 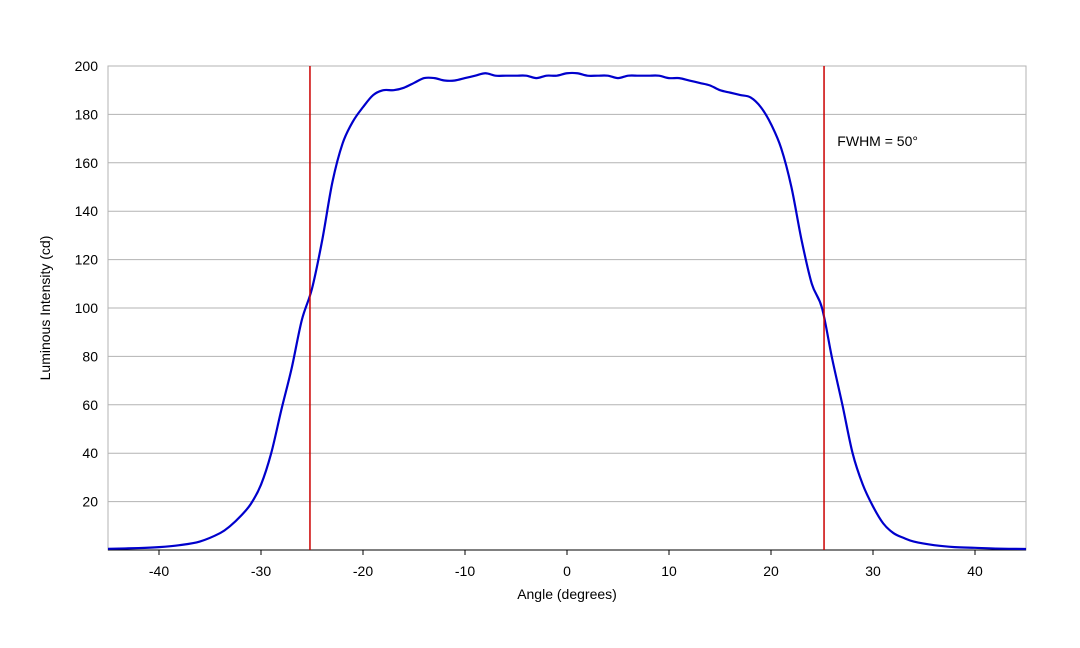 I want to click on x-tick-labels: -40 -30 -20 -10 0 10 20 30 40, so click(x=566, y=571).